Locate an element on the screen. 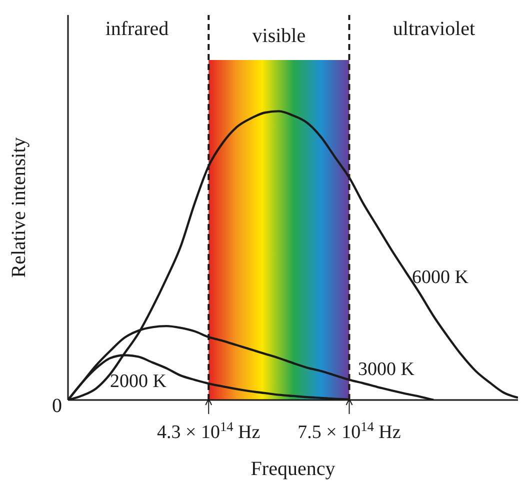 The width and height of the screenshot is (522, 483). text: ultraviolet is located at coordinates (434, 29).